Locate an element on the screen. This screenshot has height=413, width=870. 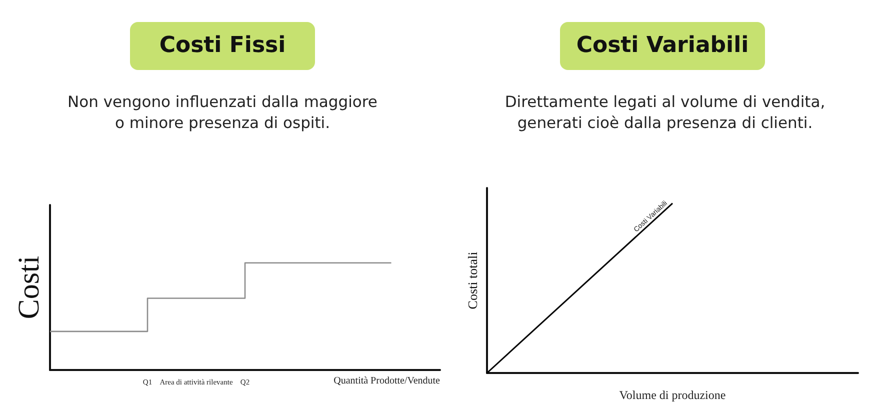
chart-subtitle: Direttamente legati al volume di vendita, generati cioè dalla presenza di clienti. is located at coordinates (665, 113).